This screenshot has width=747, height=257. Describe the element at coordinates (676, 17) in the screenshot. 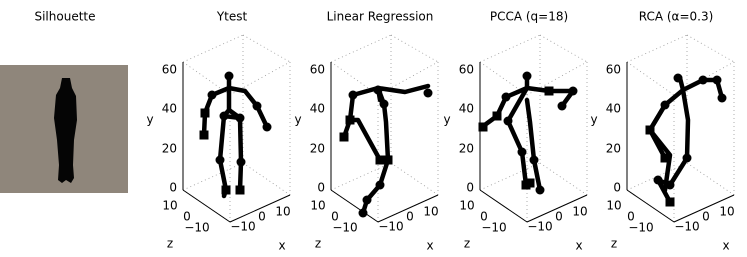

I see `panel-title: RCA (α=0.3)` at that location.